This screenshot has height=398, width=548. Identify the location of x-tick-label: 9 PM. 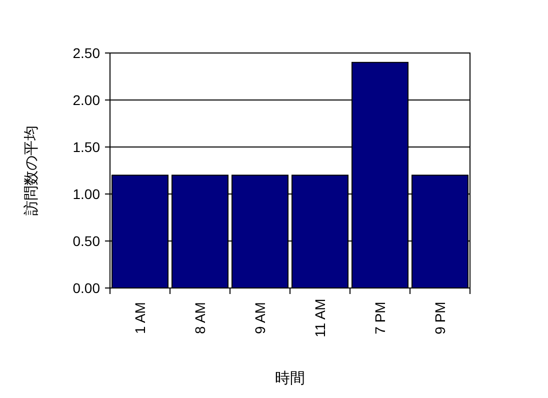
(440, 318).